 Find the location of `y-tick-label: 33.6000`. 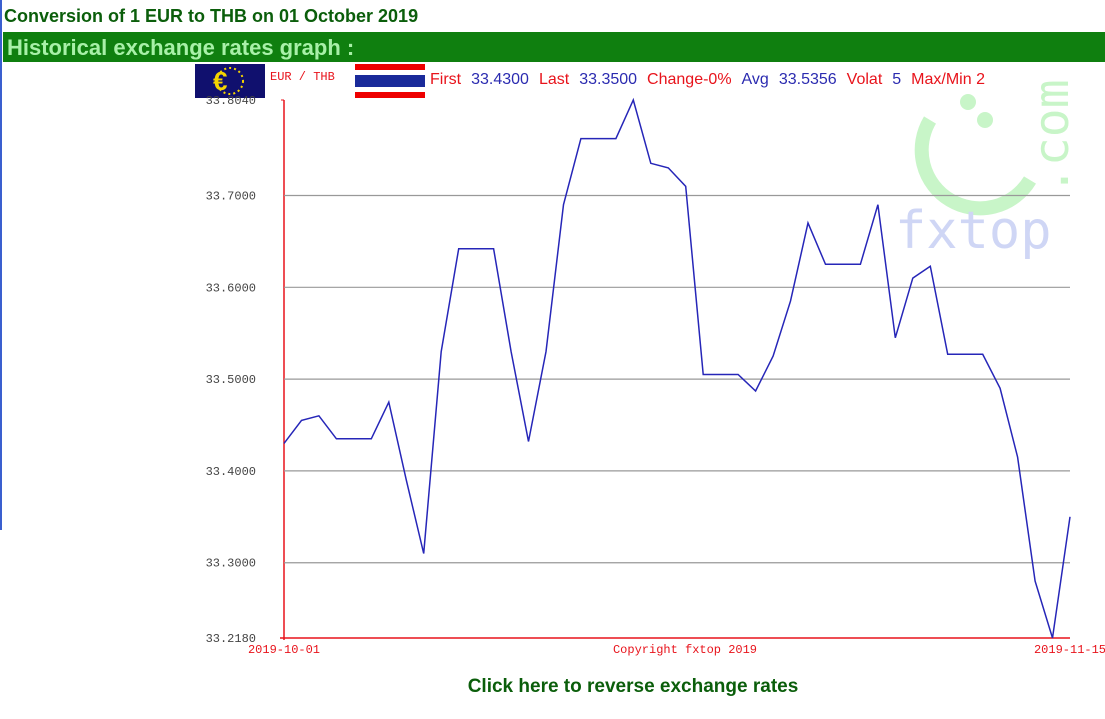

y-tick-label: 33.6000 is located at coordinates (231, 288).